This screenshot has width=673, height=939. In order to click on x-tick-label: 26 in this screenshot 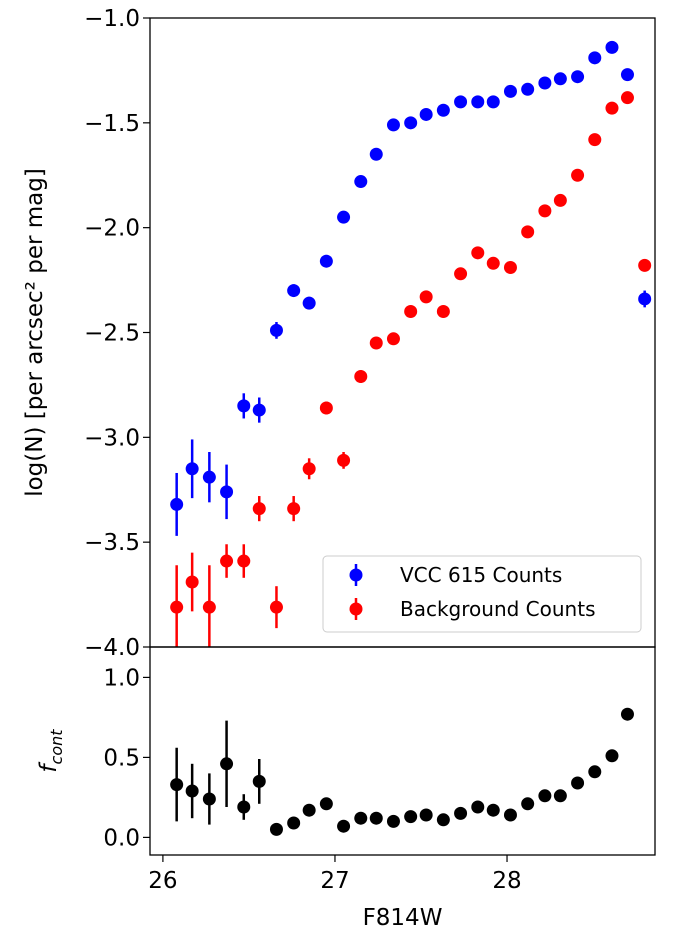, I will do `click(162, 881)`.